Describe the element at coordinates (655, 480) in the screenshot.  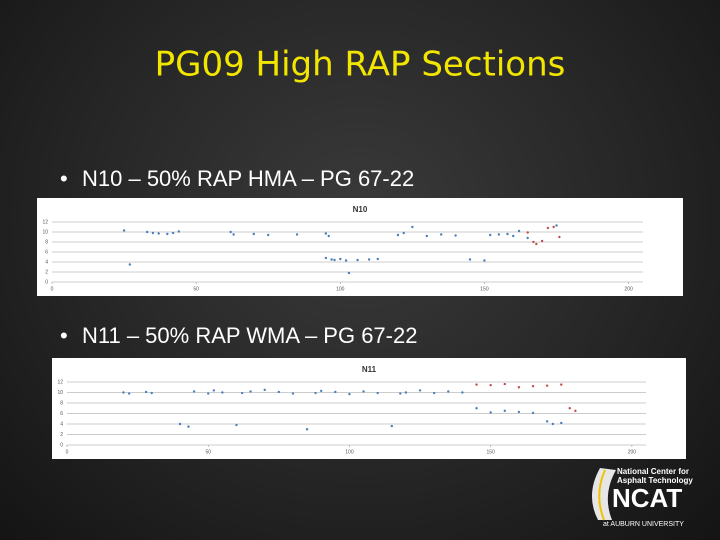
I see `logo-text: Asphalt Technology` at that location.